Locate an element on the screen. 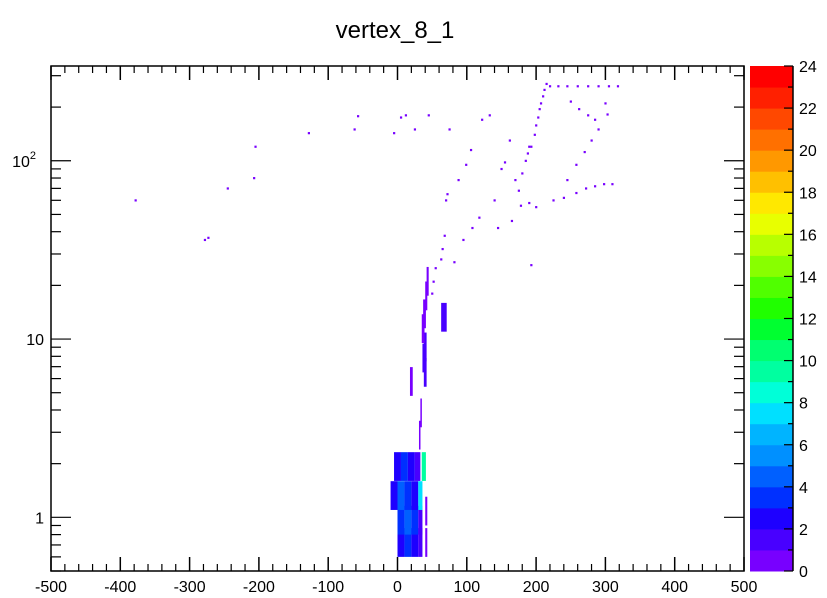  colorbar-tick-label: 4 is located at coordinates (803, 488).